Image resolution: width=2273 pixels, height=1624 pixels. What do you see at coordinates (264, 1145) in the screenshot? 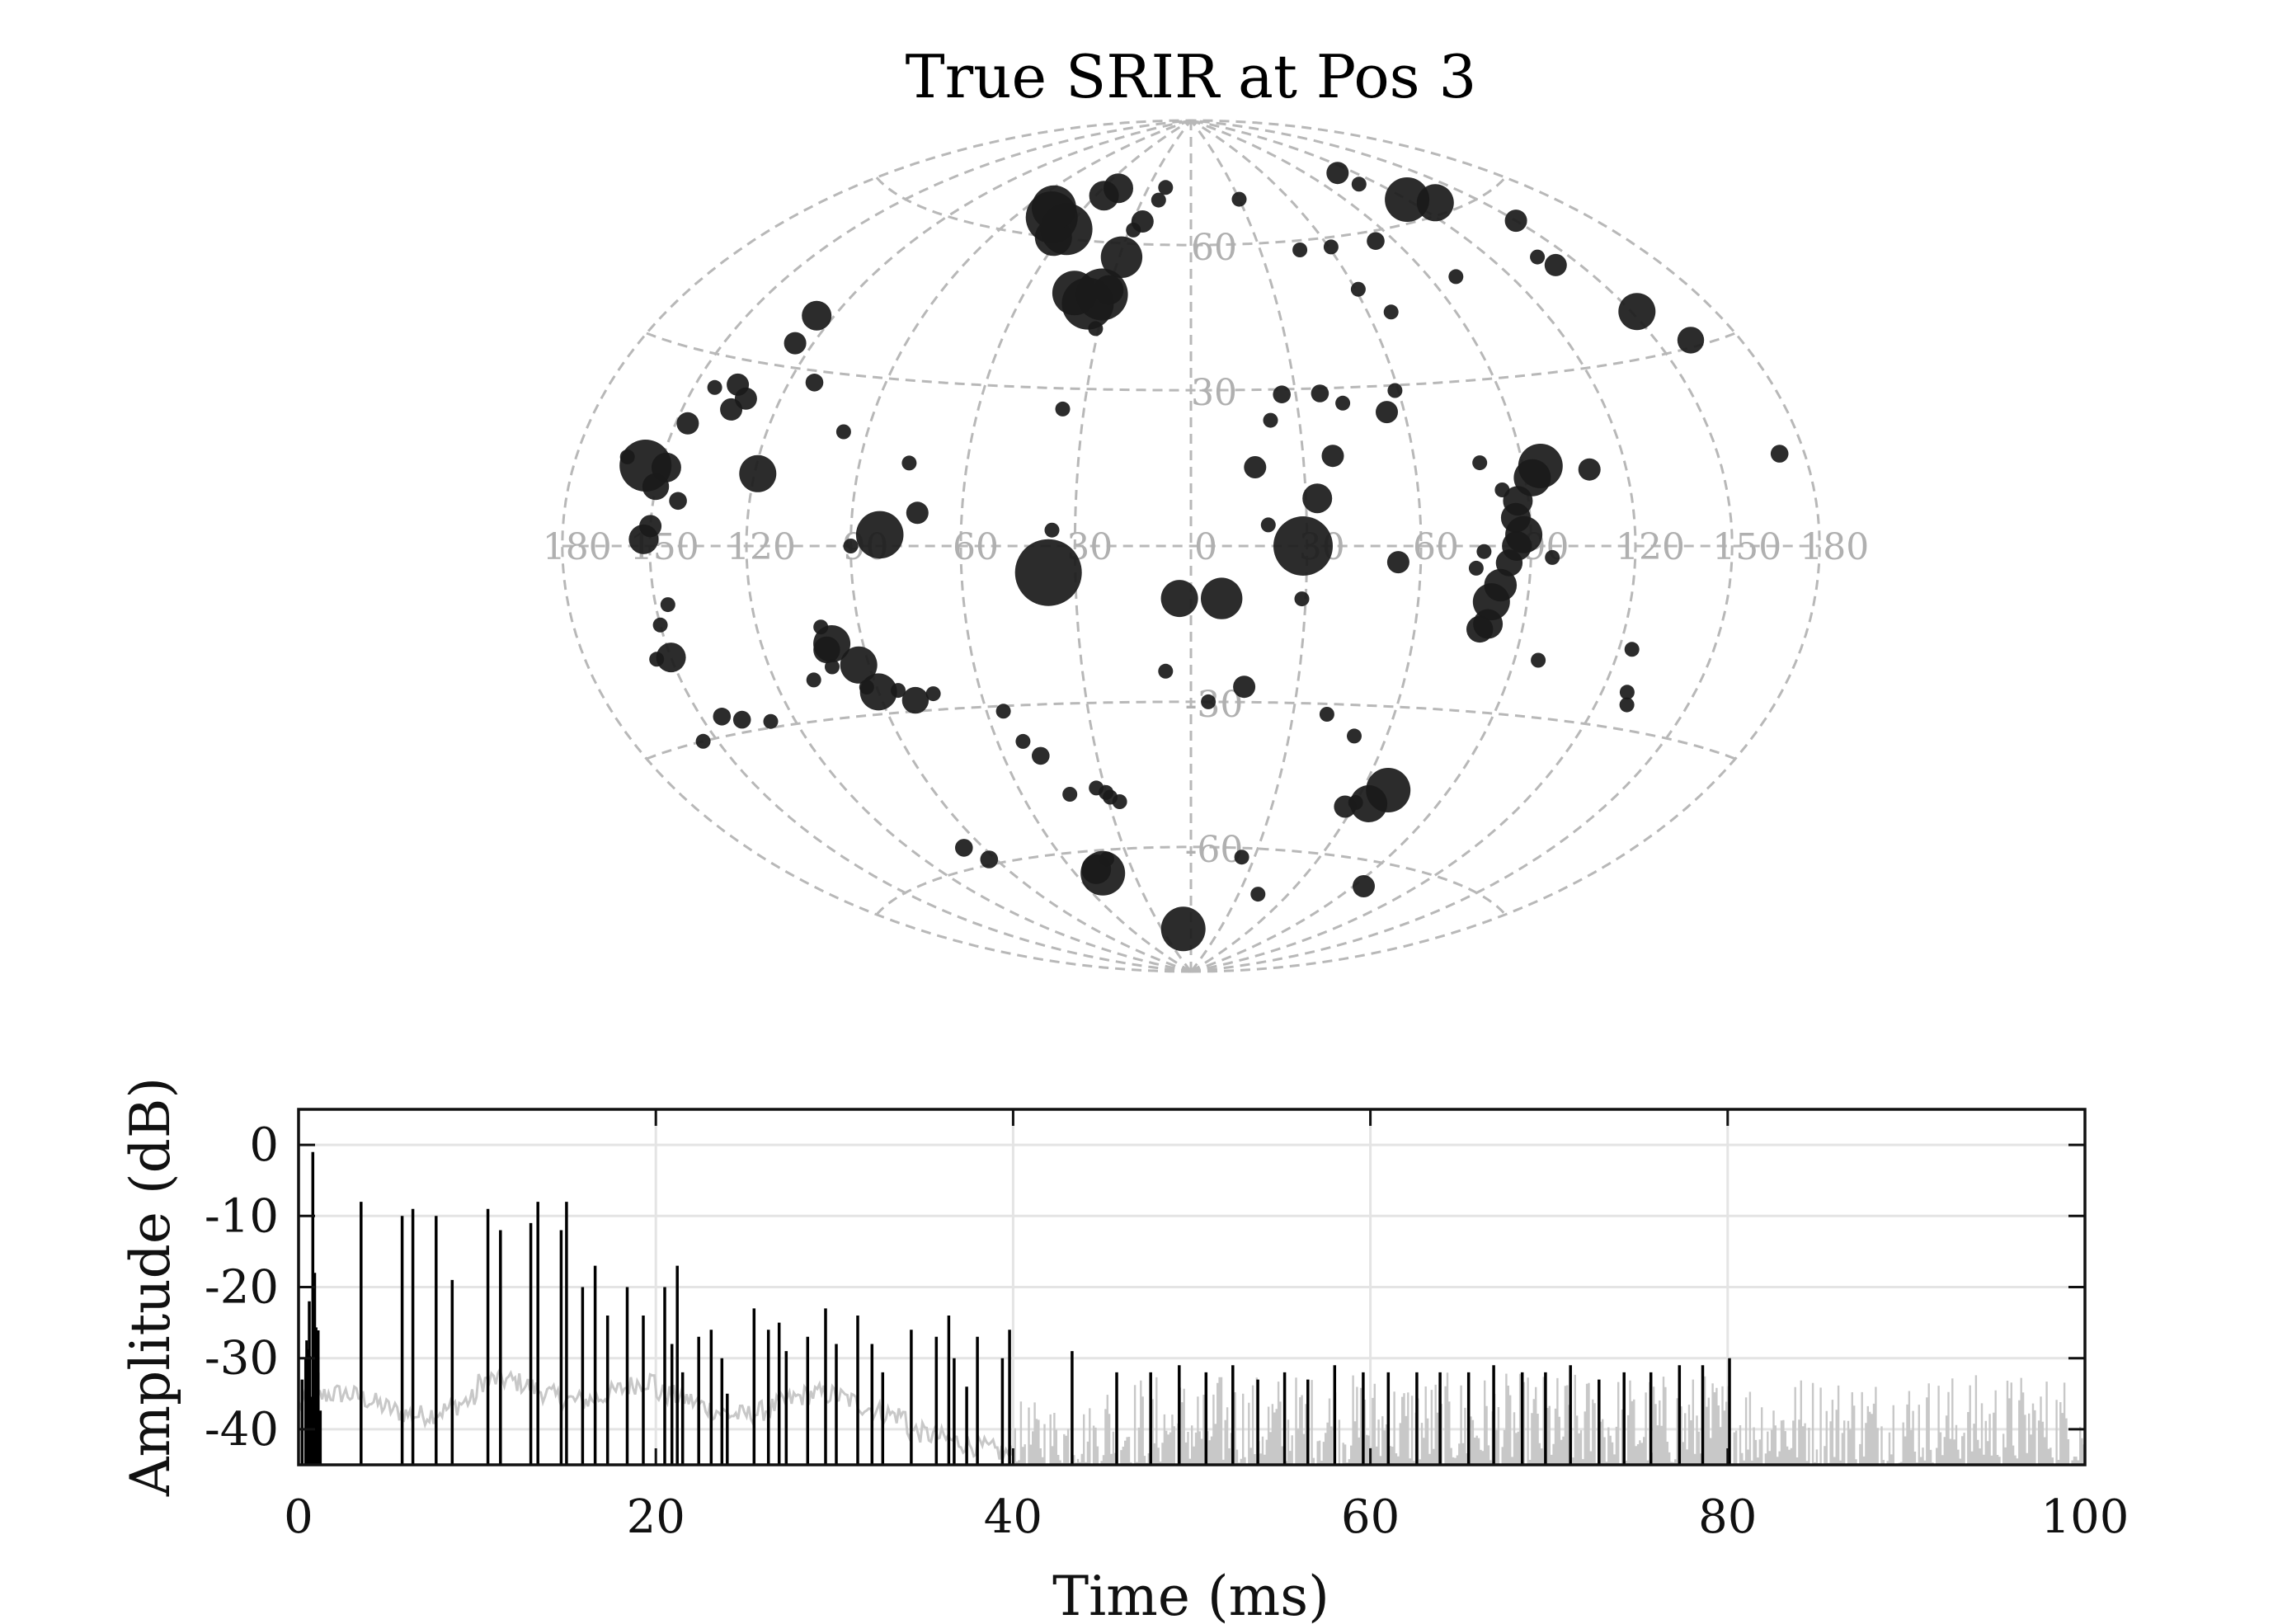
I see `y-tick-label: 0` at bounding box center [264, 1145].